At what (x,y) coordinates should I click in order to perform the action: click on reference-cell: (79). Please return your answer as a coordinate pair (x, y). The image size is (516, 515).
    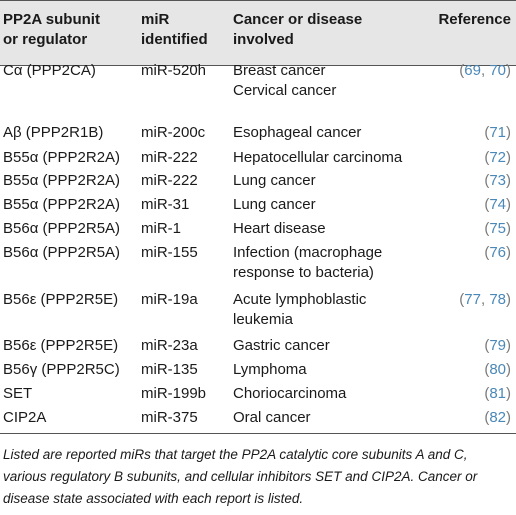
    Looking at the image, I should click on (497, 345).